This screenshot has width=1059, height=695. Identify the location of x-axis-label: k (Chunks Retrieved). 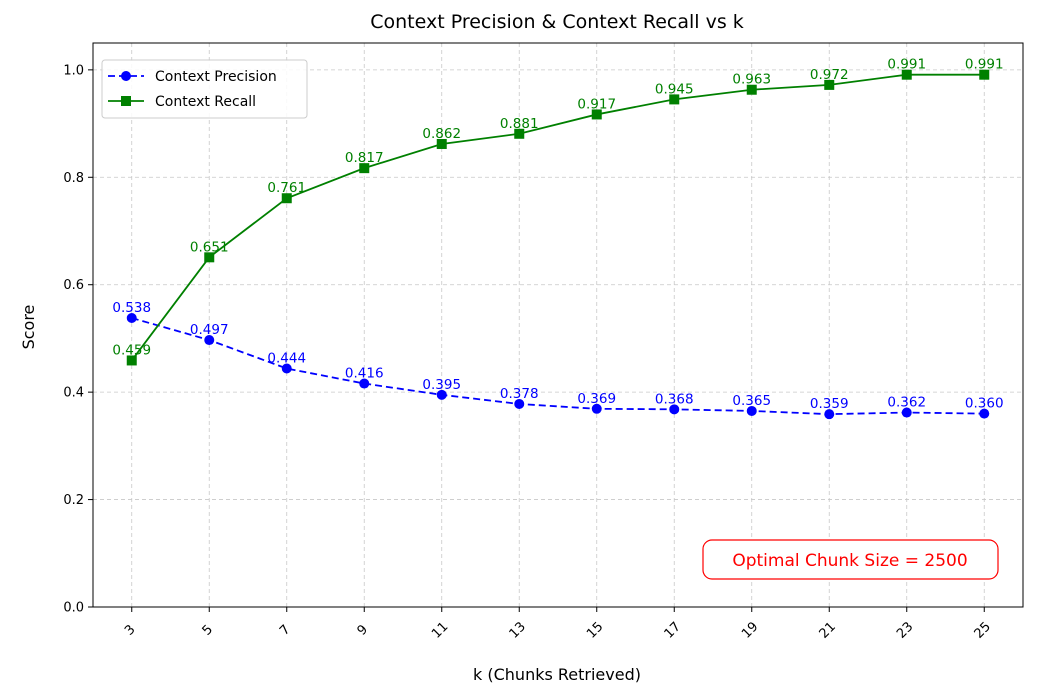
(557, 674).